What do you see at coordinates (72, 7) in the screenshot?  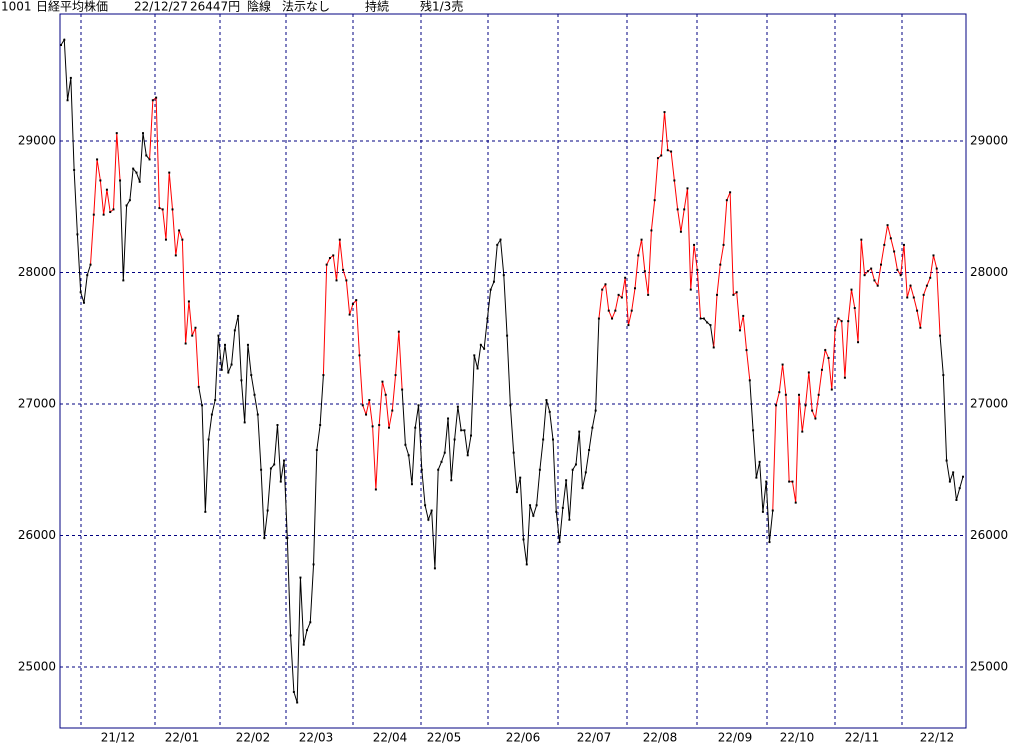 I see `name: 日経平均株価` at bounding box center [72, 7].